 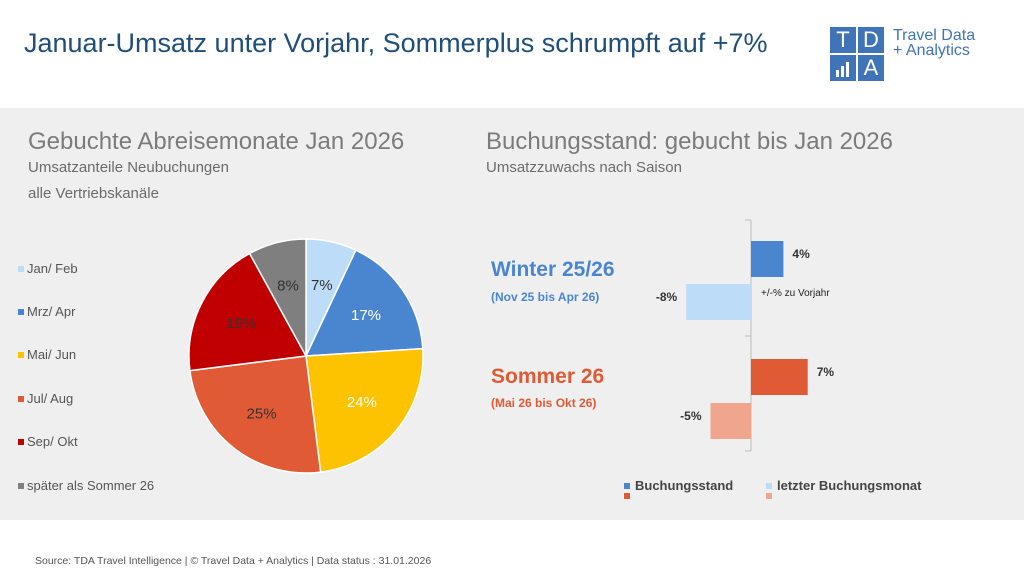 I want to click on pie-chart-subtitle-1: Umsatzanteile Neubuchungen, so click(x=128, y=167).